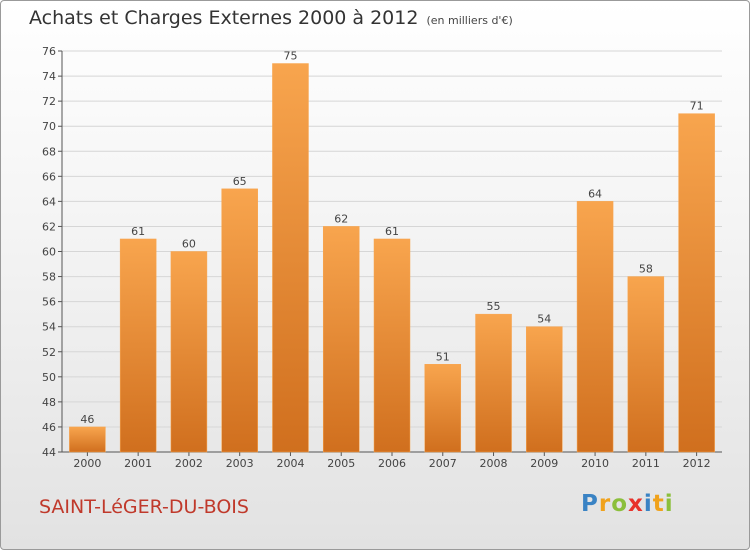  I want to click on data-label-2001: 61, so click(138, 231).